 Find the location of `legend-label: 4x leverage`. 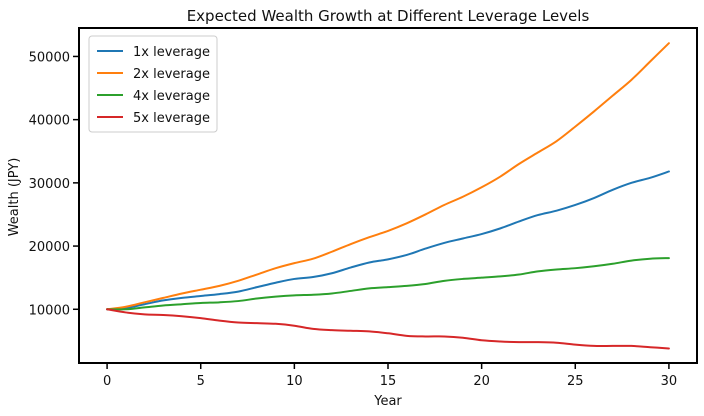

legend-label: 4x leverage is located at coordinates (171, 96).